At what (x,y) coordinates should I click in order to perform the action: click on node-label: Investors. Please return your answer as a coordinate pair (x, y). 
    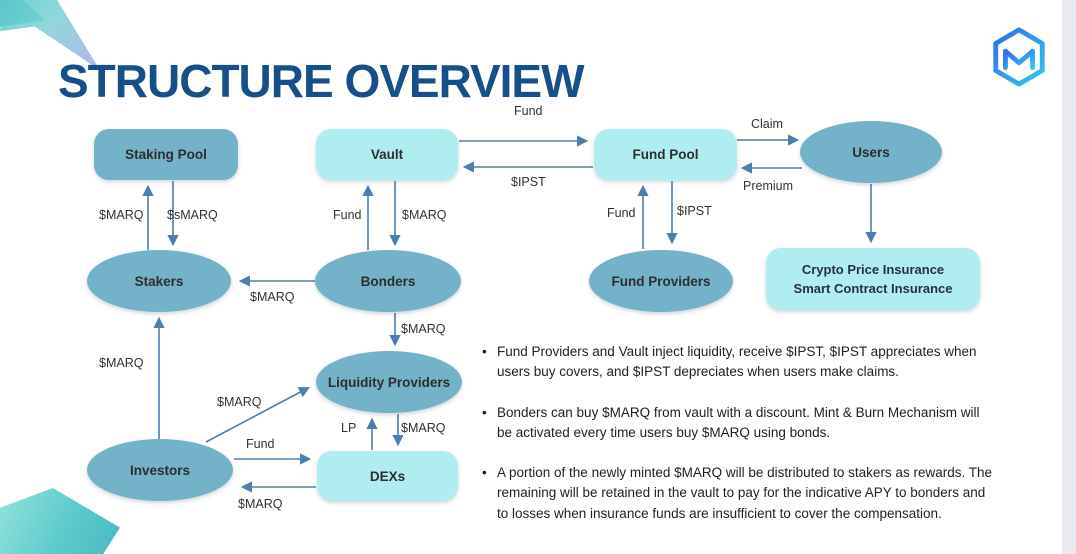
    Looking at the image, I should click on (160, 470).